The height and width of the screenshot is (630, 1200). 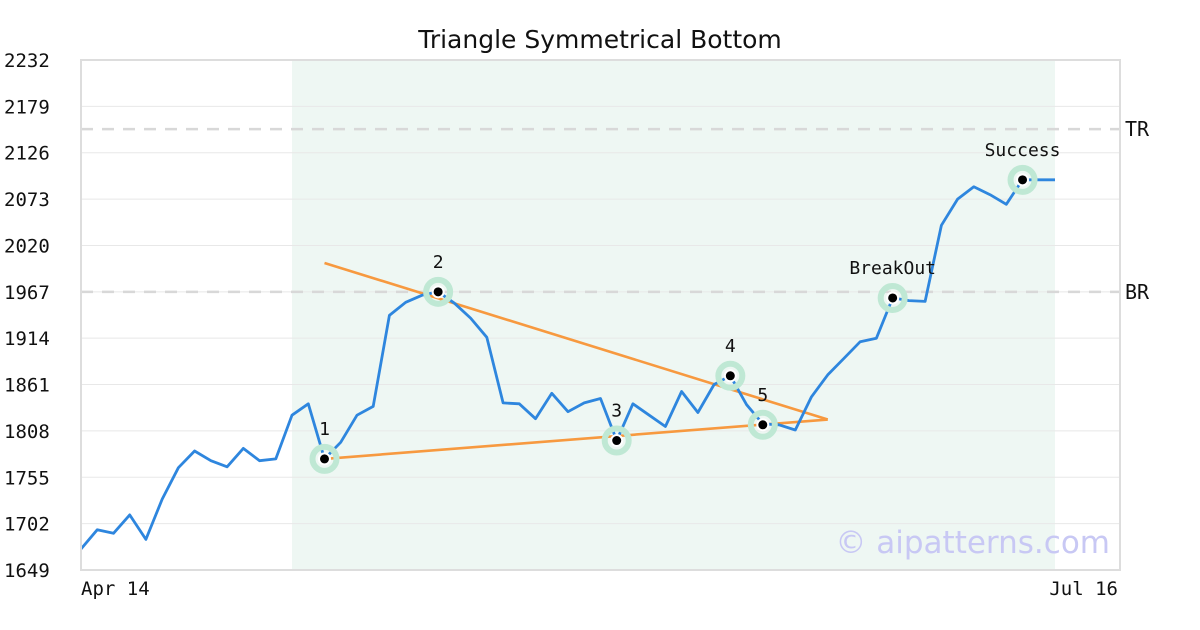 What do you see at coordinates (762, 395) in the screenshot?
I see `pivot-label: 5` at bounding box center [762, 395].